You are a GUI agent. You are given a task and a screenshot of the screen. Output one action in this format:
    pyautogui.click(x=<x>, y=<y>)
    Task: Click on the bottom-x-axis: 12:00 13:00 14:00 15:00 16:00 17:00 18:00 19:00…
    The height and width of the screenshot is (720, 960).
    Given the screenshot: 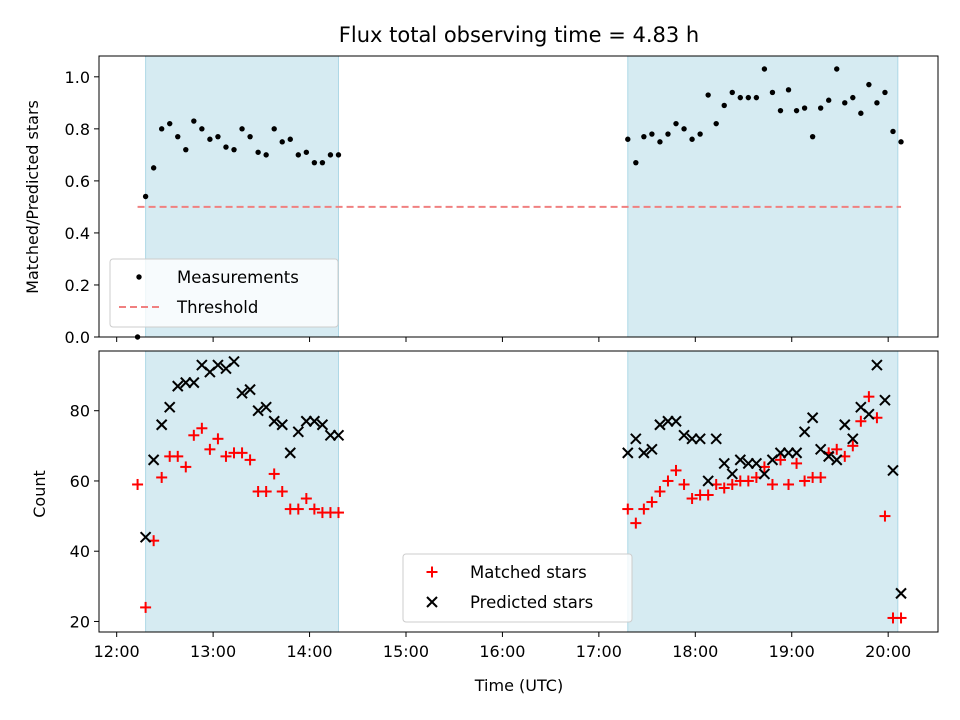 What is the action you would take?
    pyautogui.click(x=502, y=646)
    